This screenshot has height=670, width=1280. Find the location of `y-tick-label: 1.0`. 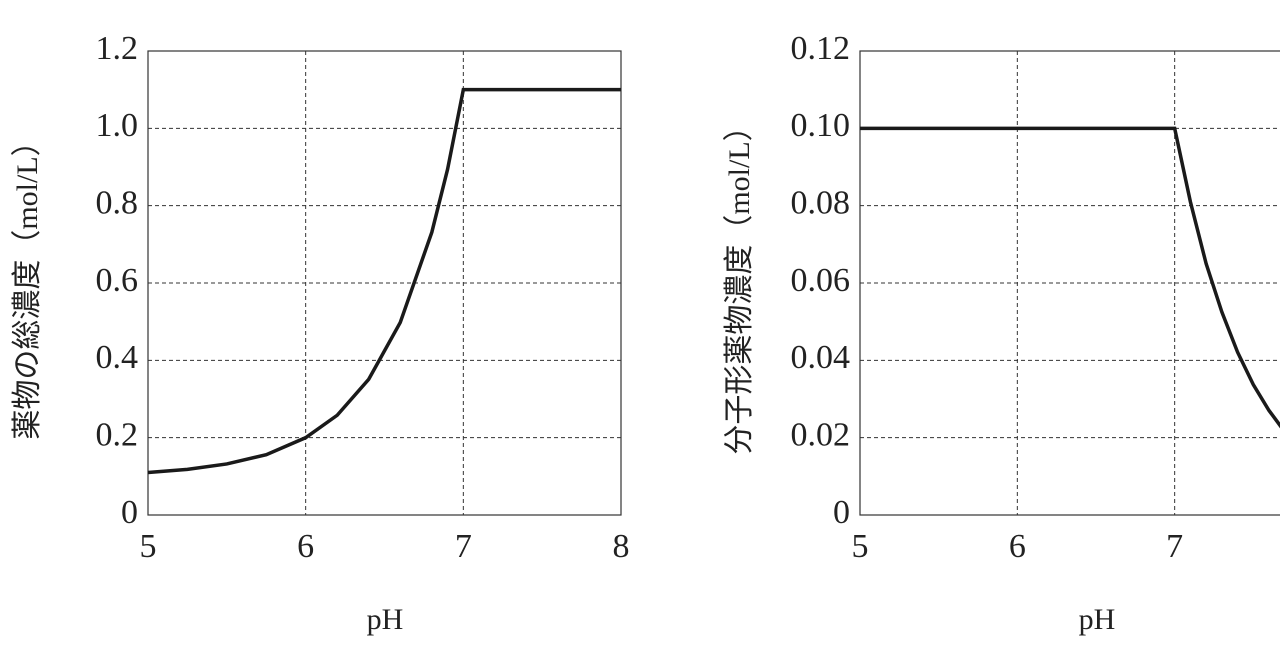

y-tick-label: 1.0 is located at coordinates (117, 125).